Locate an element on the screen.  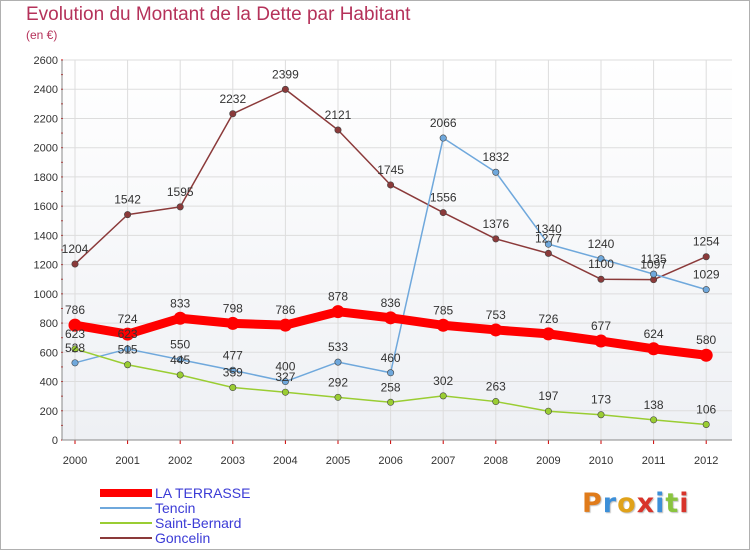
data-label-goncelin-2009: 1277 is located at coordinates (548, 238).